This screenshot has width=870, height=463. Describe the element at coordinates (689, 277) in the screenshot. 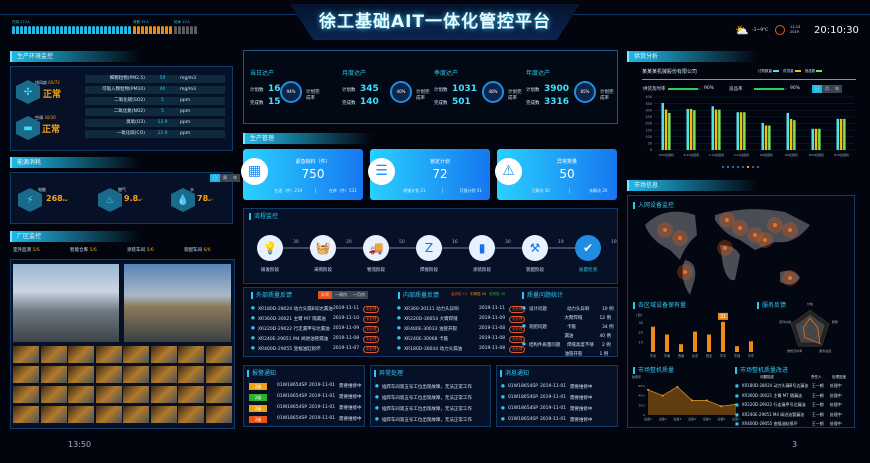

I see `continent-shape` at that location.